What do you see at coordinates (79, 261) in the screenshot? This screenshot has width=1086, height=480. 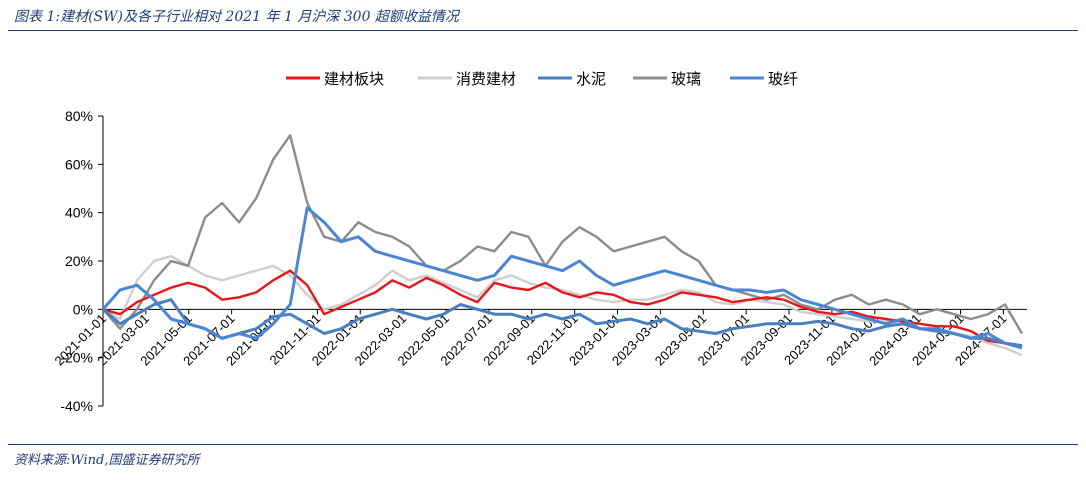 I see `y-tick-label: 20%` at bounding box center [79, 261].